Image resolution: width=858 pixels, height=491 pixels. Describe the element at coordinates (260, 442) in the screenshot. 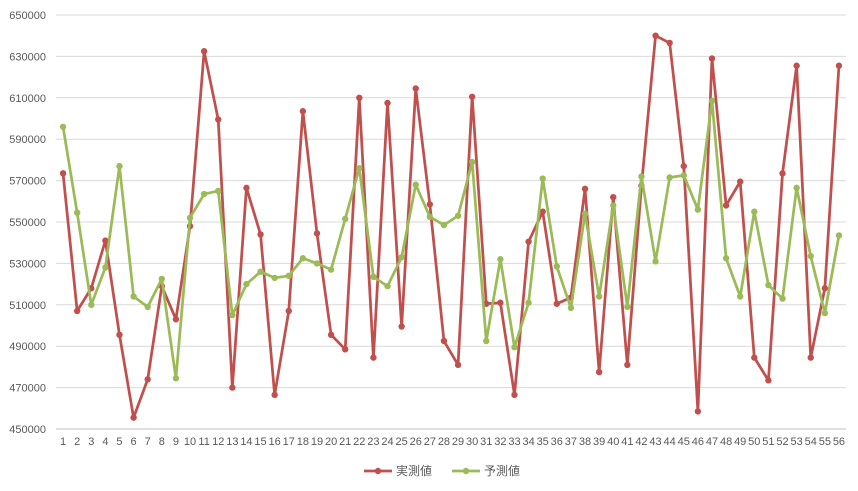

I see `x-tick-label: 15` at that location.